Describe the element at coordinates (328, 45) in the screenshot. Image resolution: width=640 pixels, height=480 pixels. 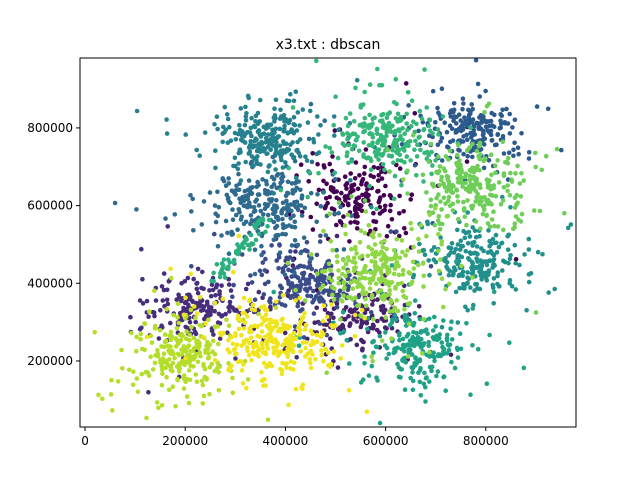
I see `chart-title: x3.txt : dbscan` at that location.